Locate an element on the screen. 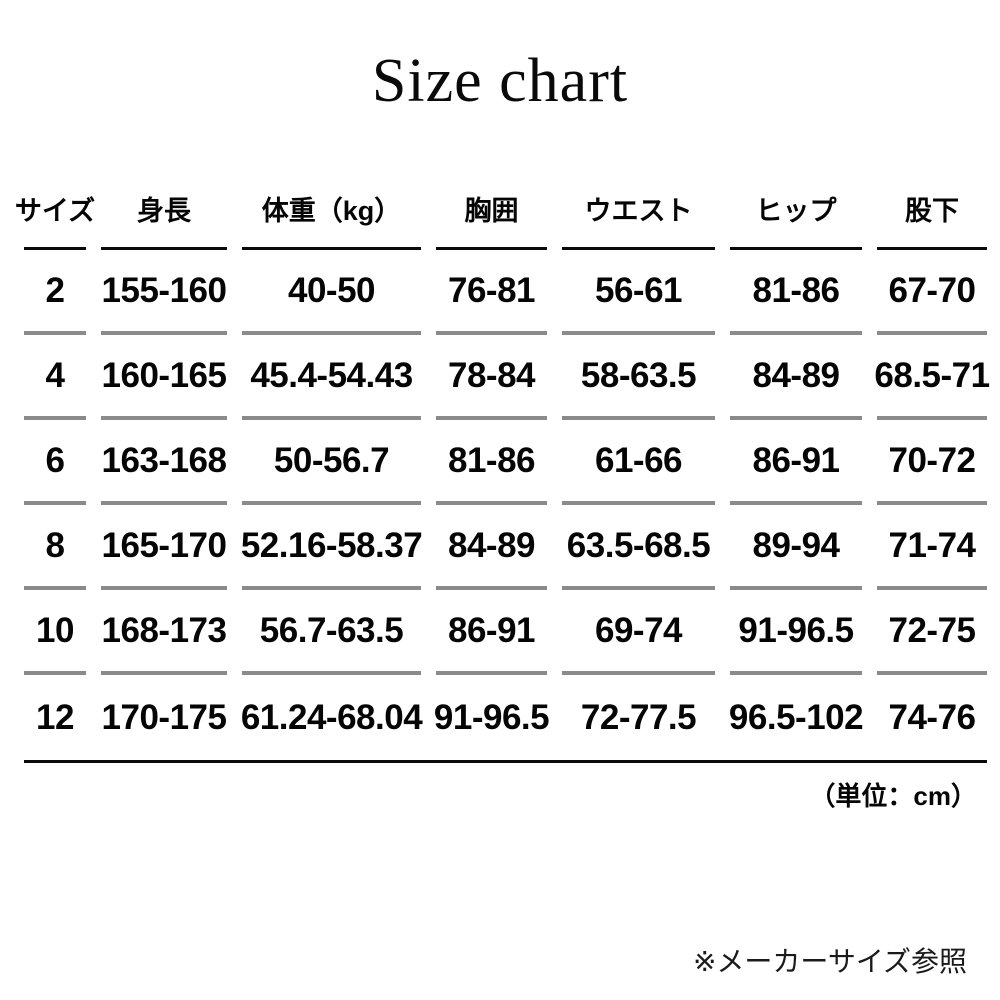 The height and width of the screenshot is (1000, 1000). table-cell: 89-94 is located at coordinates (796, 547).